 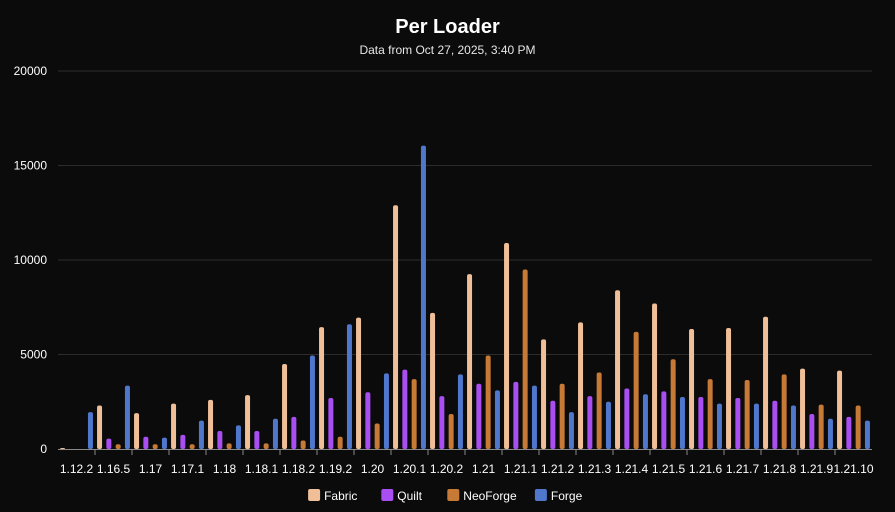 I want to click on chart-title: Per Loader, so click(x=447, y=27).